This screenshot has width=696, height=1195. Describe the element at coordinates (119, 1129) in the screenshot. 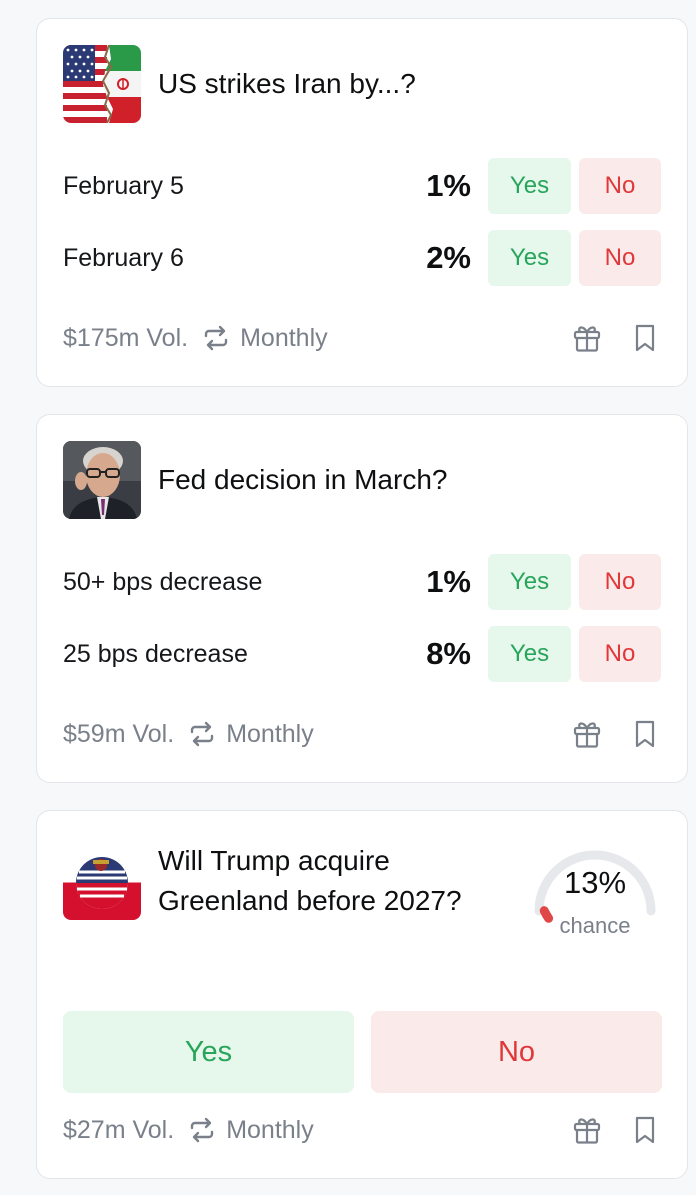

I see `volume-text: $27m Vol.` at that location.